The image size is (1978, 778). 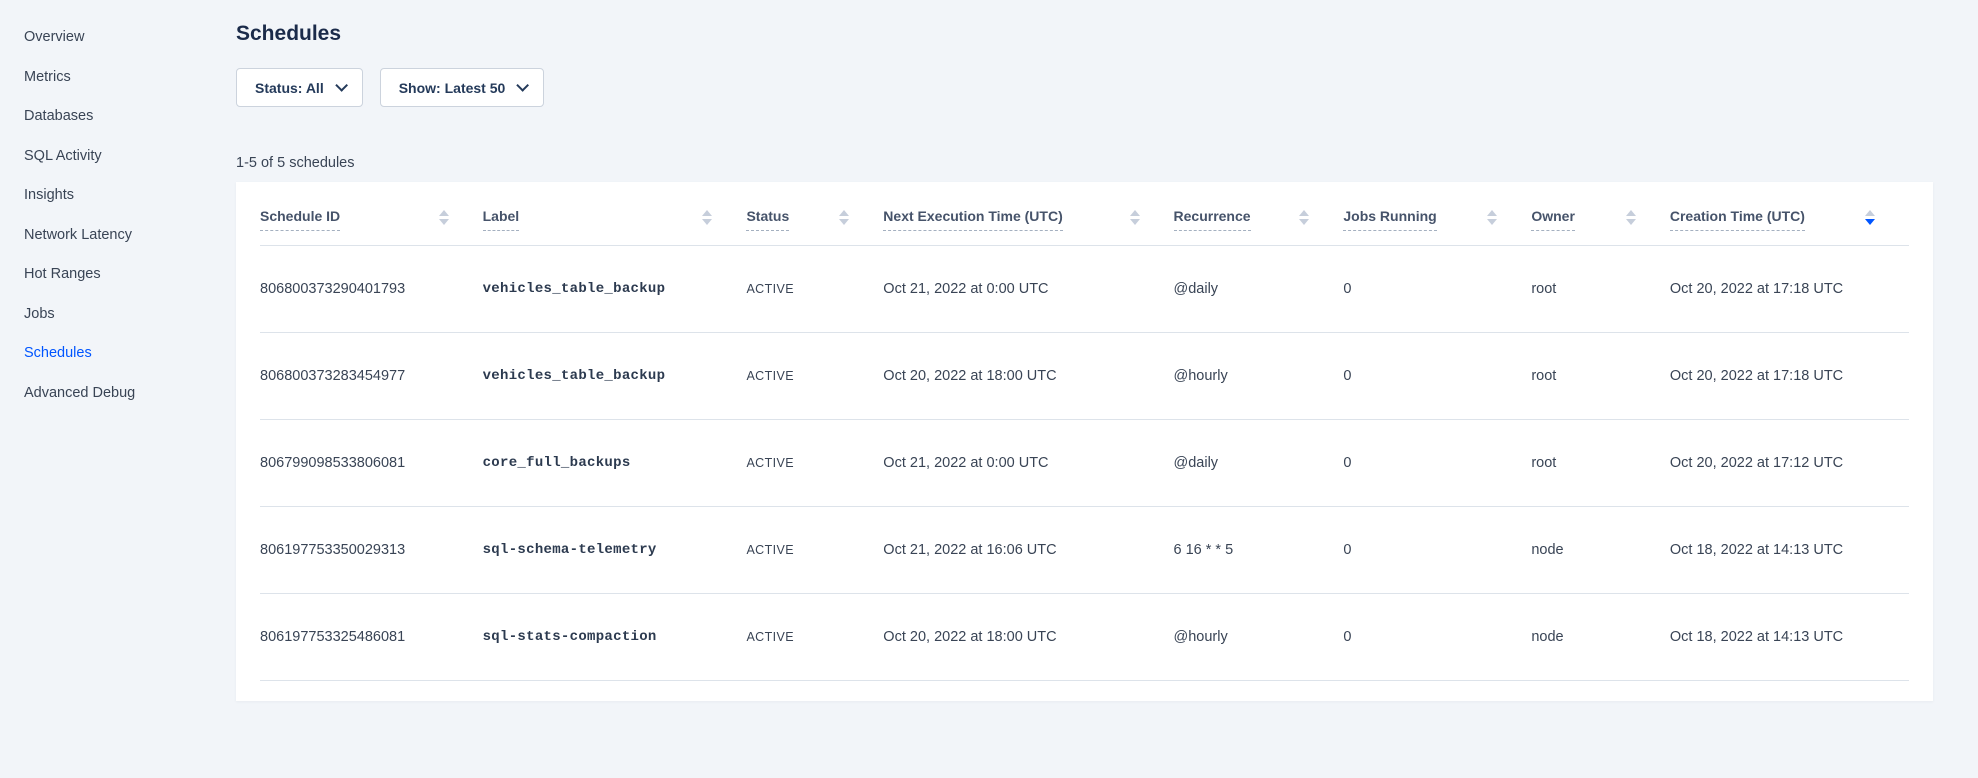 What do you see at coordinates (371, 376) in the screenshot?
I see `cell-schedule-id: 806800373283454977` at bounding box center [371, 376].